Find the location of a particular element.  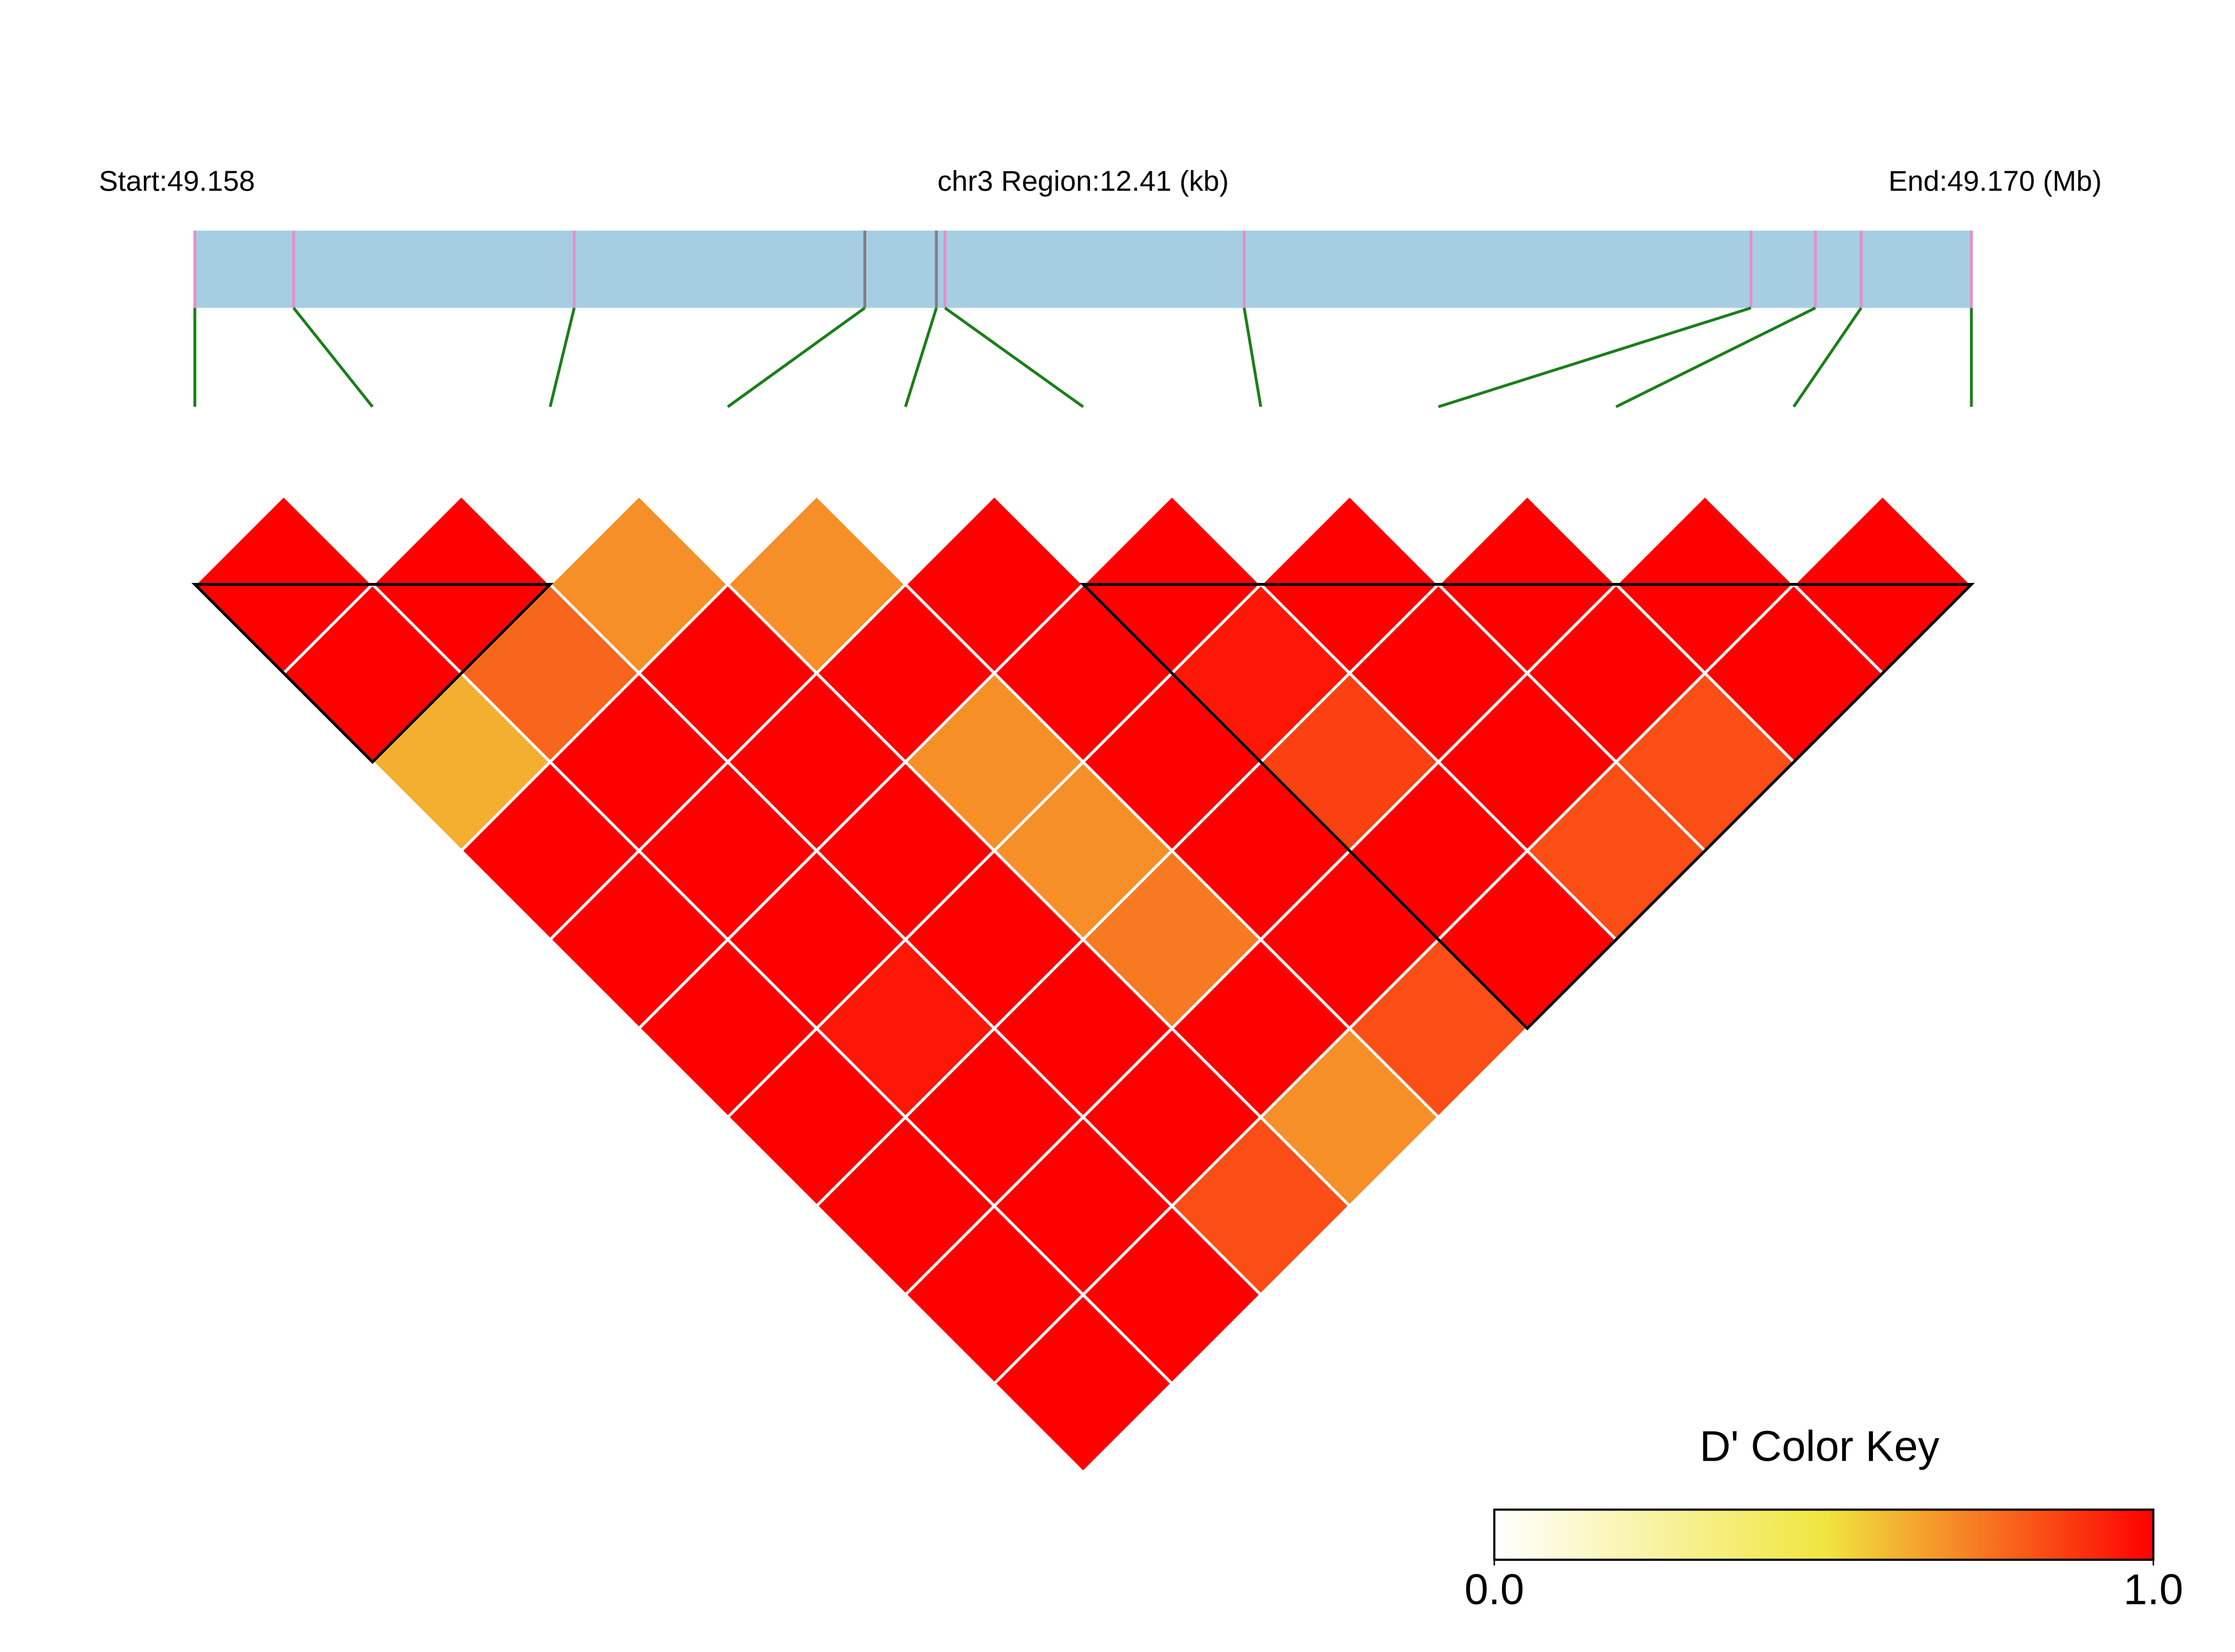

region-label: chr3 Region:12.41 (kb) is located at coordinates (1083, 181).